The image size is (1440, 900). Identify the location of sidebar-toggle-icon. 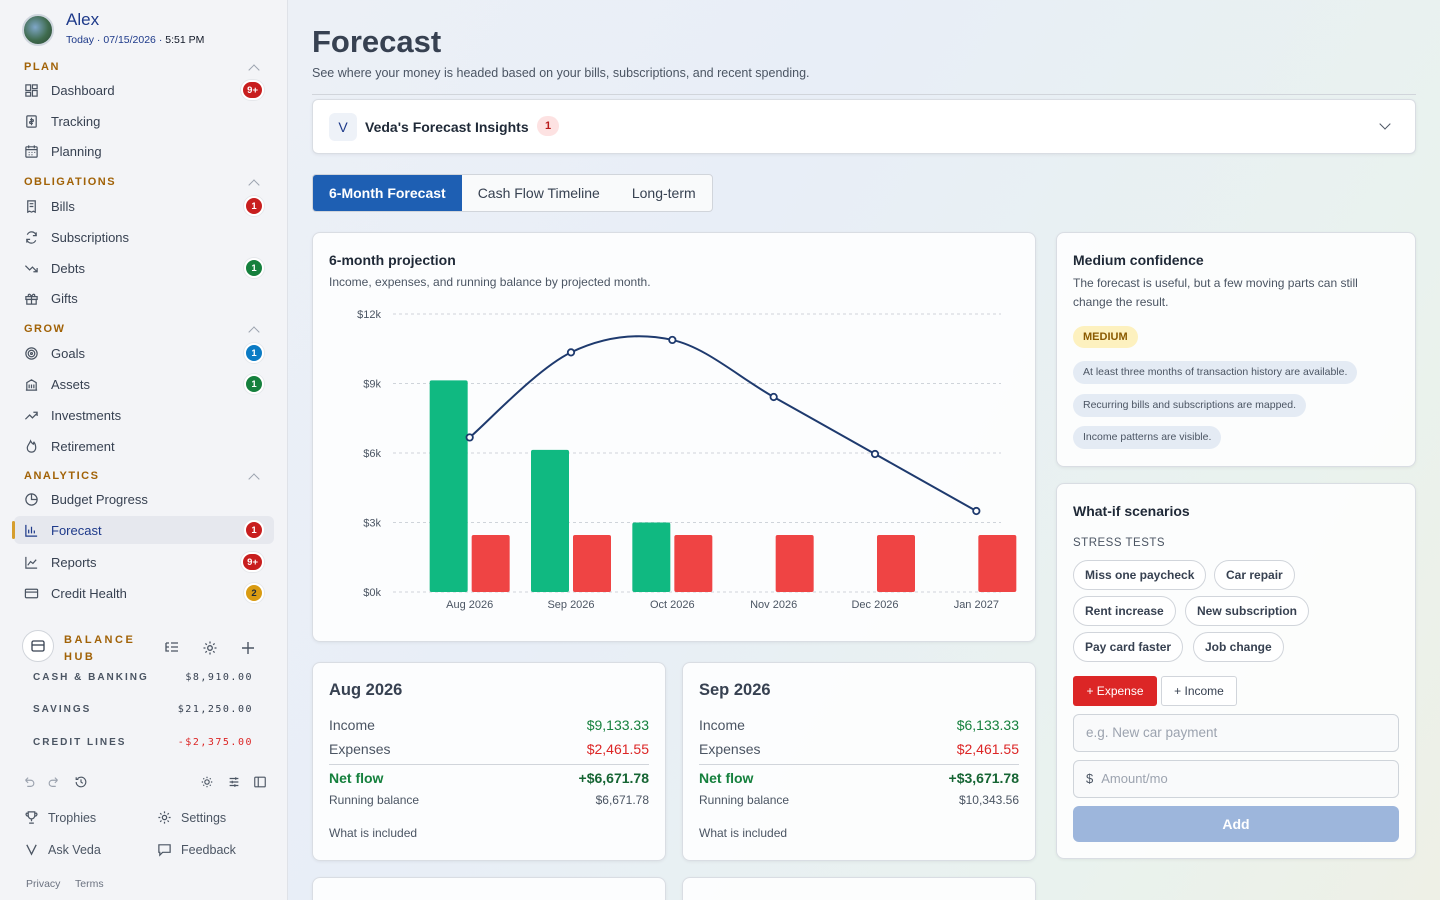
(260, 782).